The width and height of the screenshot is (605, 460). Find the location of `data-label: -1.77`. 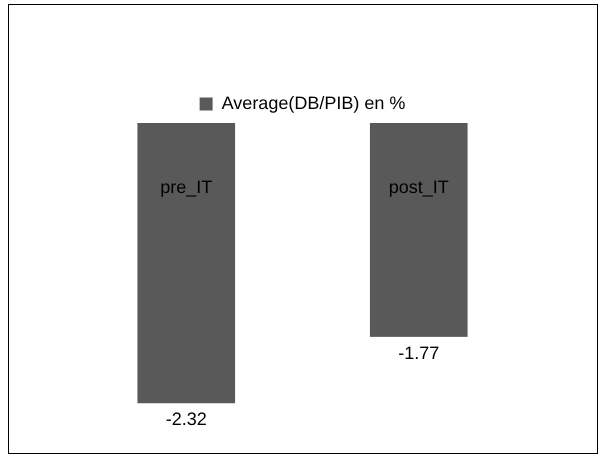

data-label: -1.77 is located at coordinates (419, 352).